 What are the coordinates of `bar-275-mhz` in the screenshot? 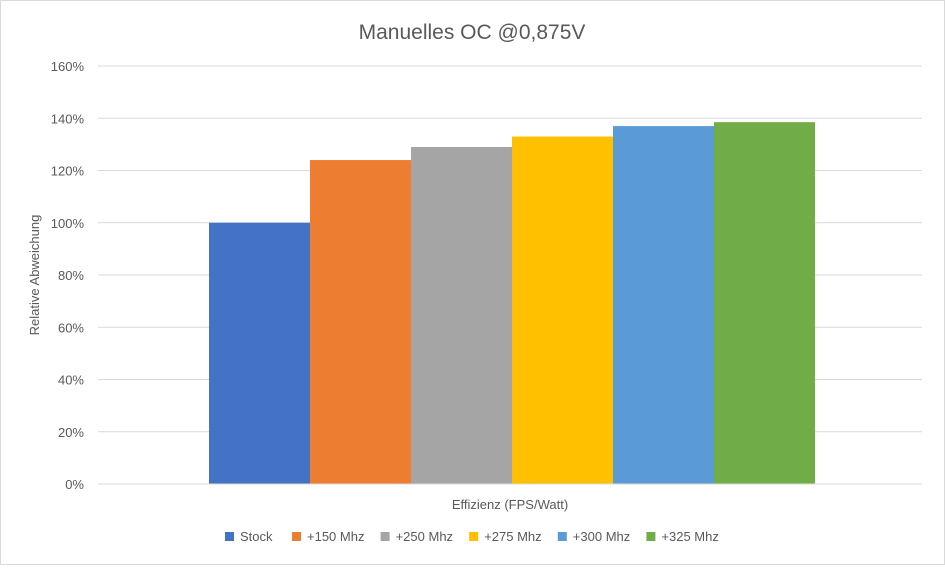 It's located at (562, 310).